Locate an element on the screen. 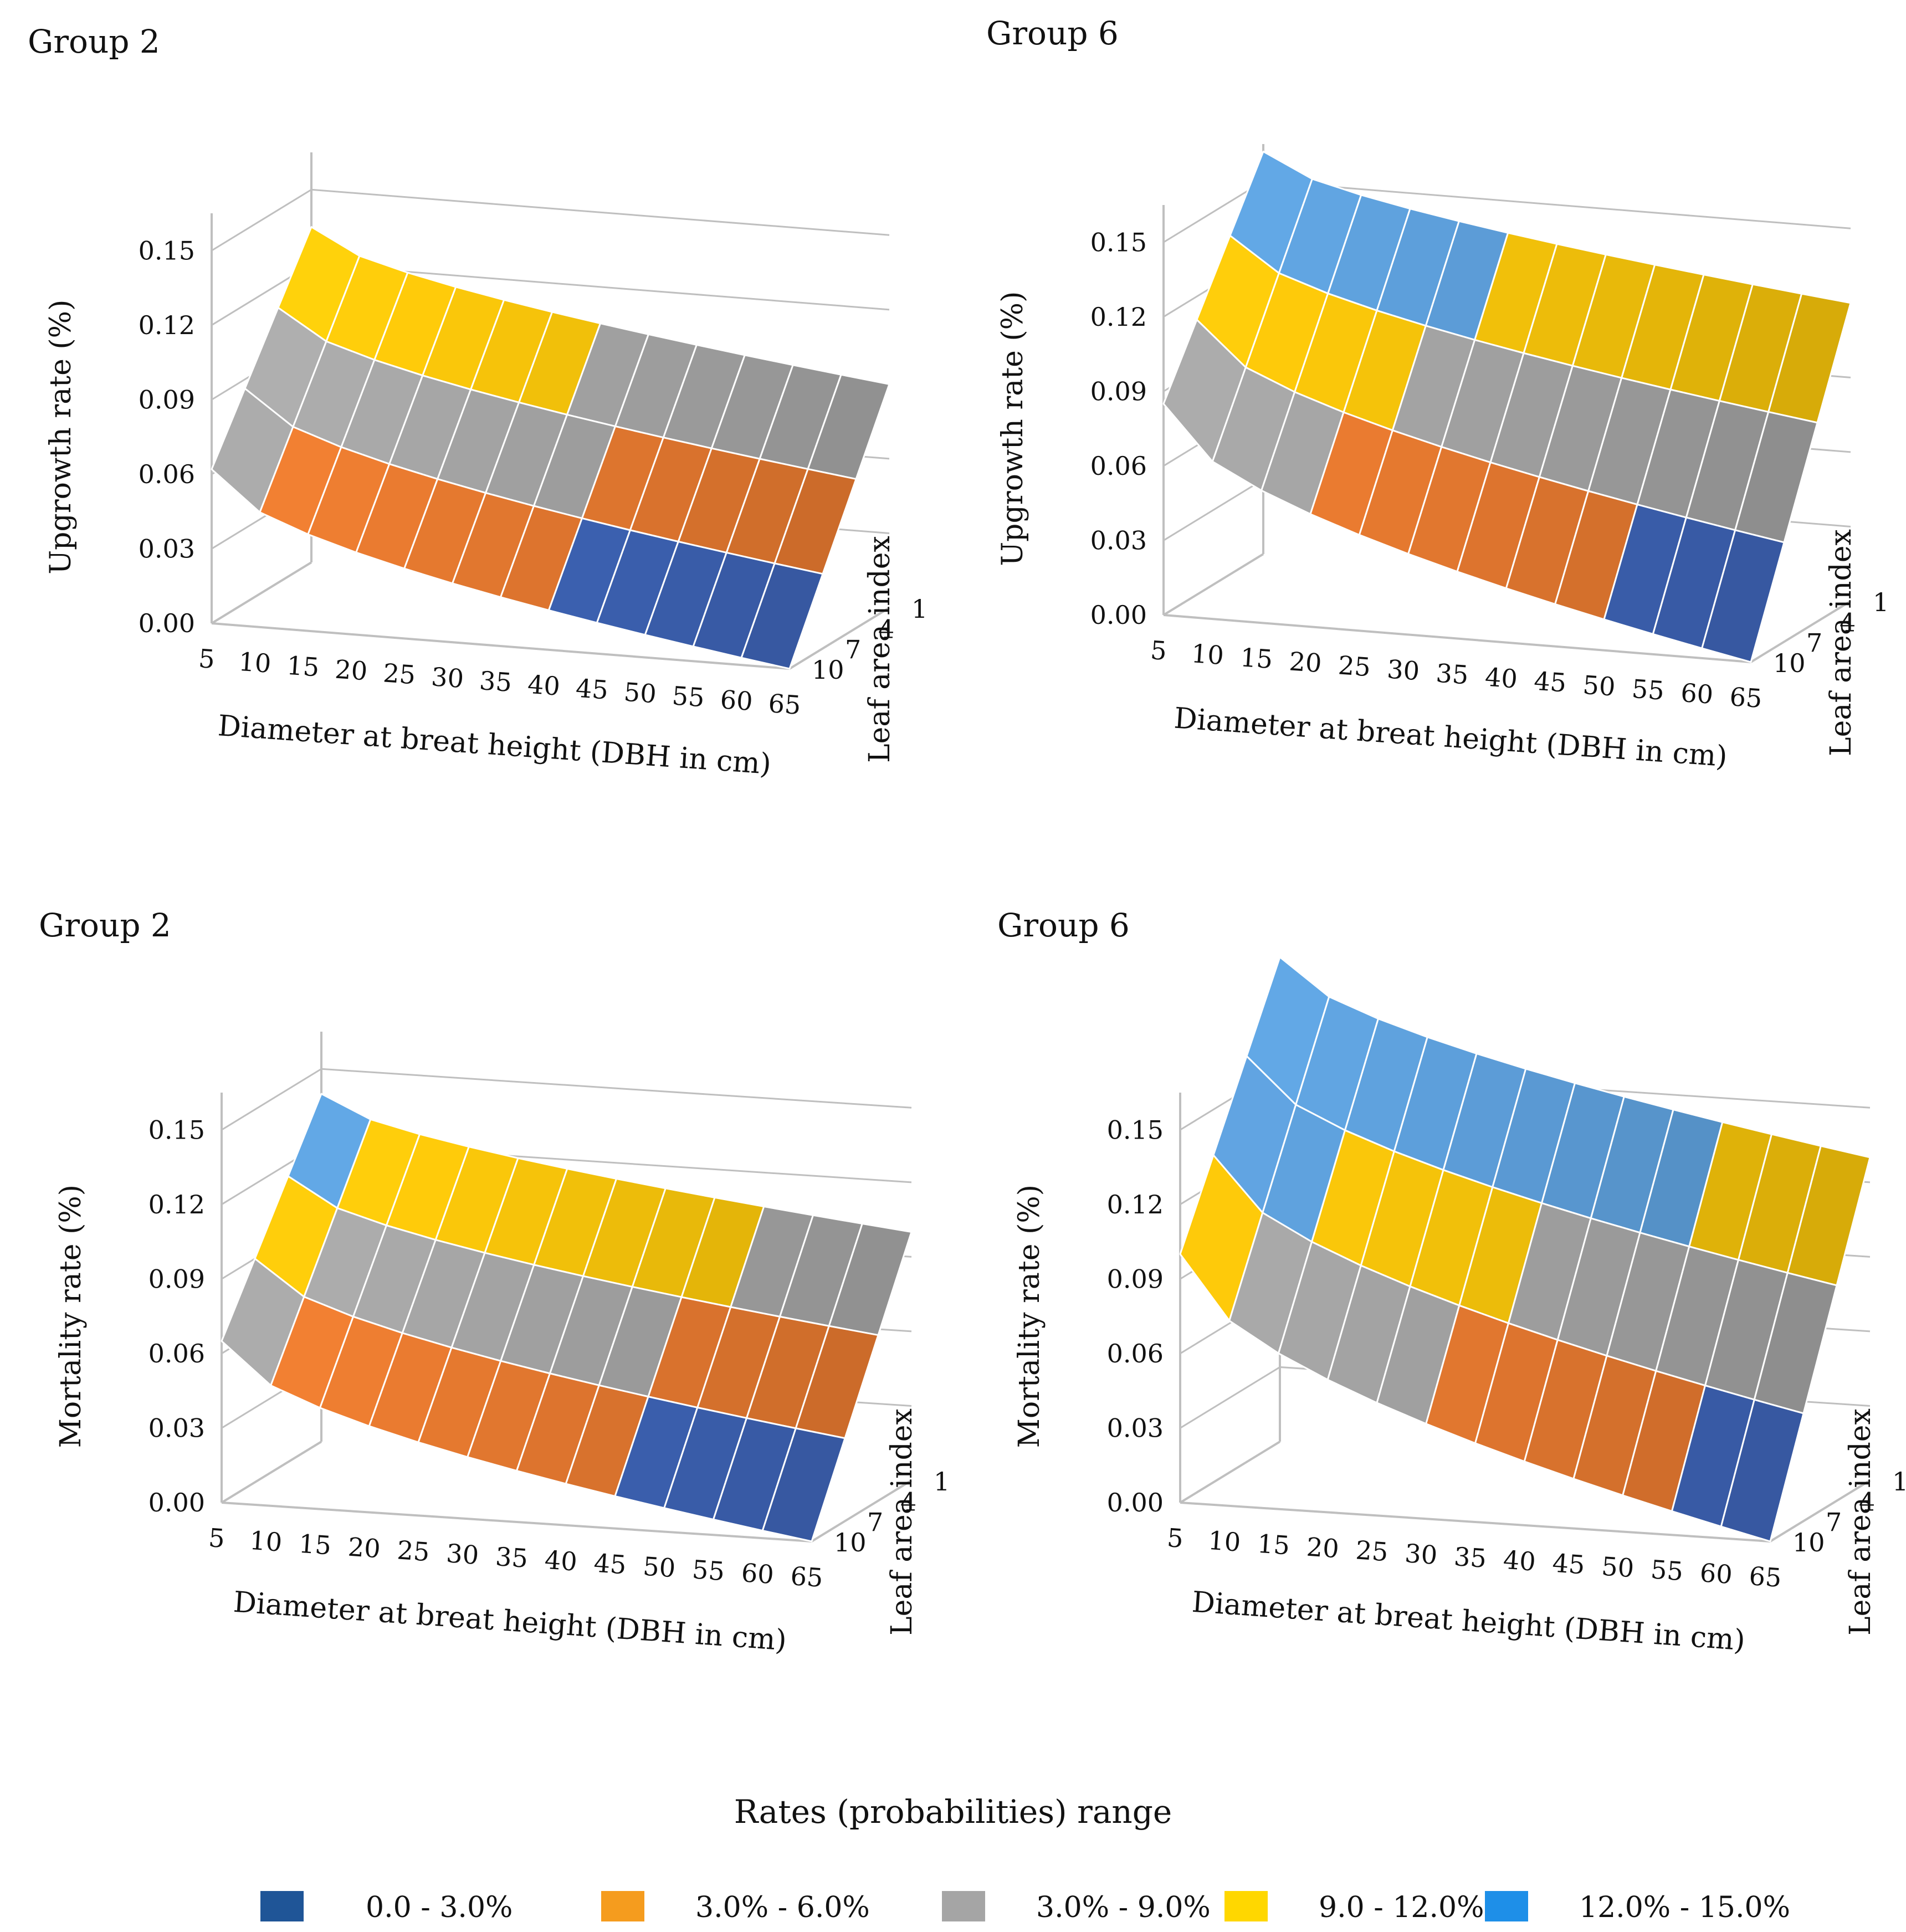 The image size is (1906, 1932). surface is located at coordinates (567, 1317).